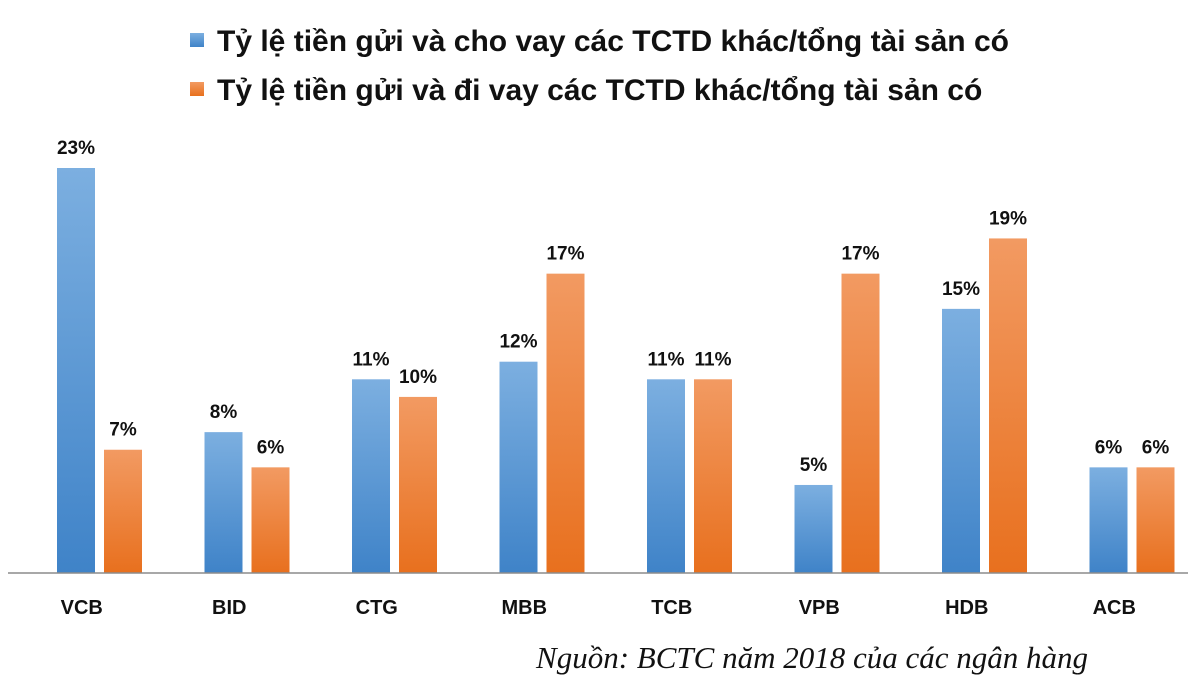  What do you see at coordinates (371, 359) in the screenshot?
I see `data-label-ctg-series-1: 11%` at bounding box center [371, 359].